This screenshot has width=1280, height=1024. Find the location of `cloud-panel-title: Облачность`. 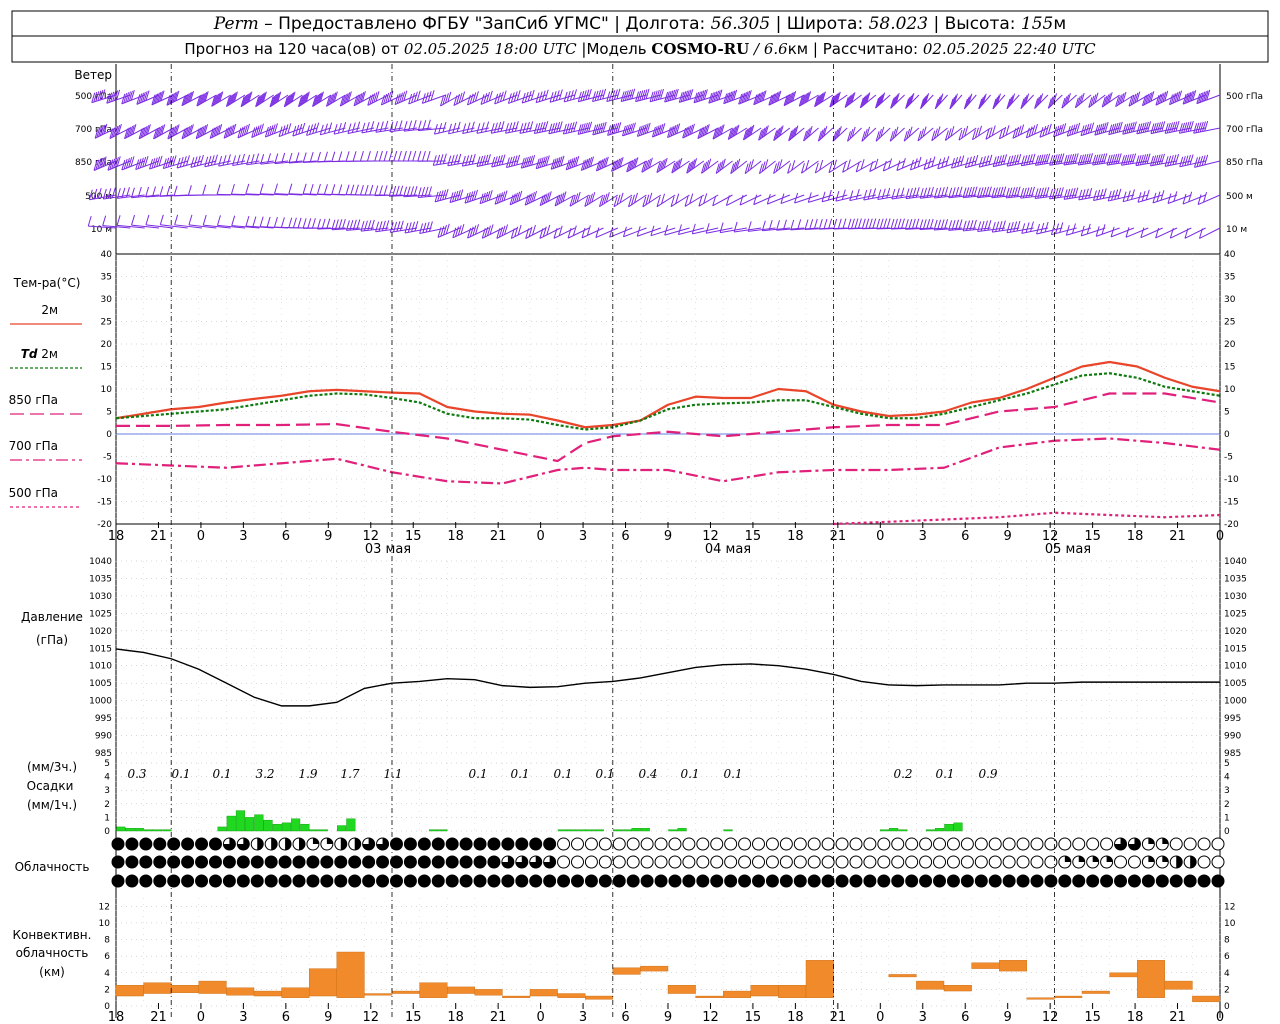

cloud-panel-title: Облачность is located at coordinates (52, 867).